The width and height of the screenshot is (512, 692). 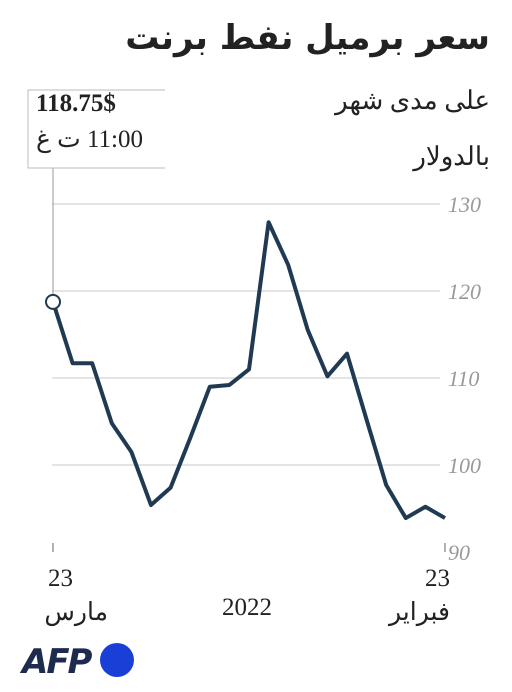 I want to click on annotation-value: 118.75$, so click(x=76, y=103).